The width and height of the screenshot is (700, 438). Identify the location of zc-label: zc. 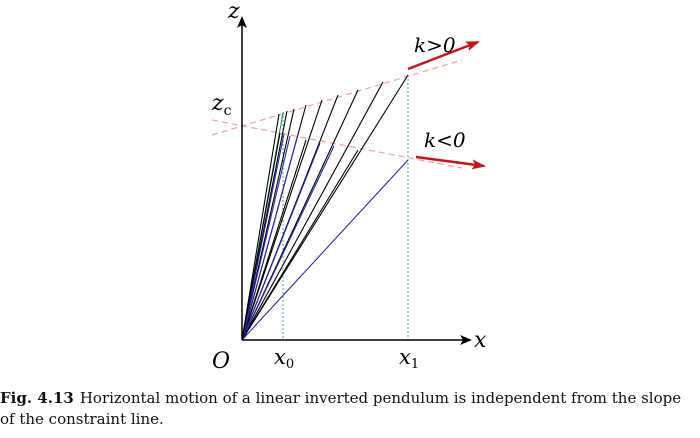
(221, 105).